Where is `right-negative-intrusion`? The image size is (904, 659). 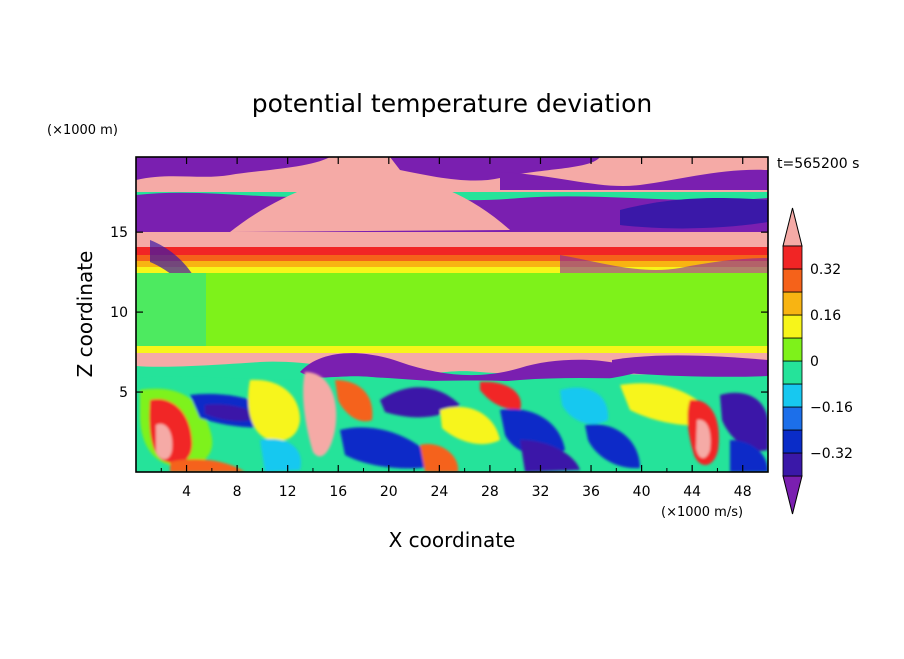 right-negative-intrusion is located at coordinates (690, 366).